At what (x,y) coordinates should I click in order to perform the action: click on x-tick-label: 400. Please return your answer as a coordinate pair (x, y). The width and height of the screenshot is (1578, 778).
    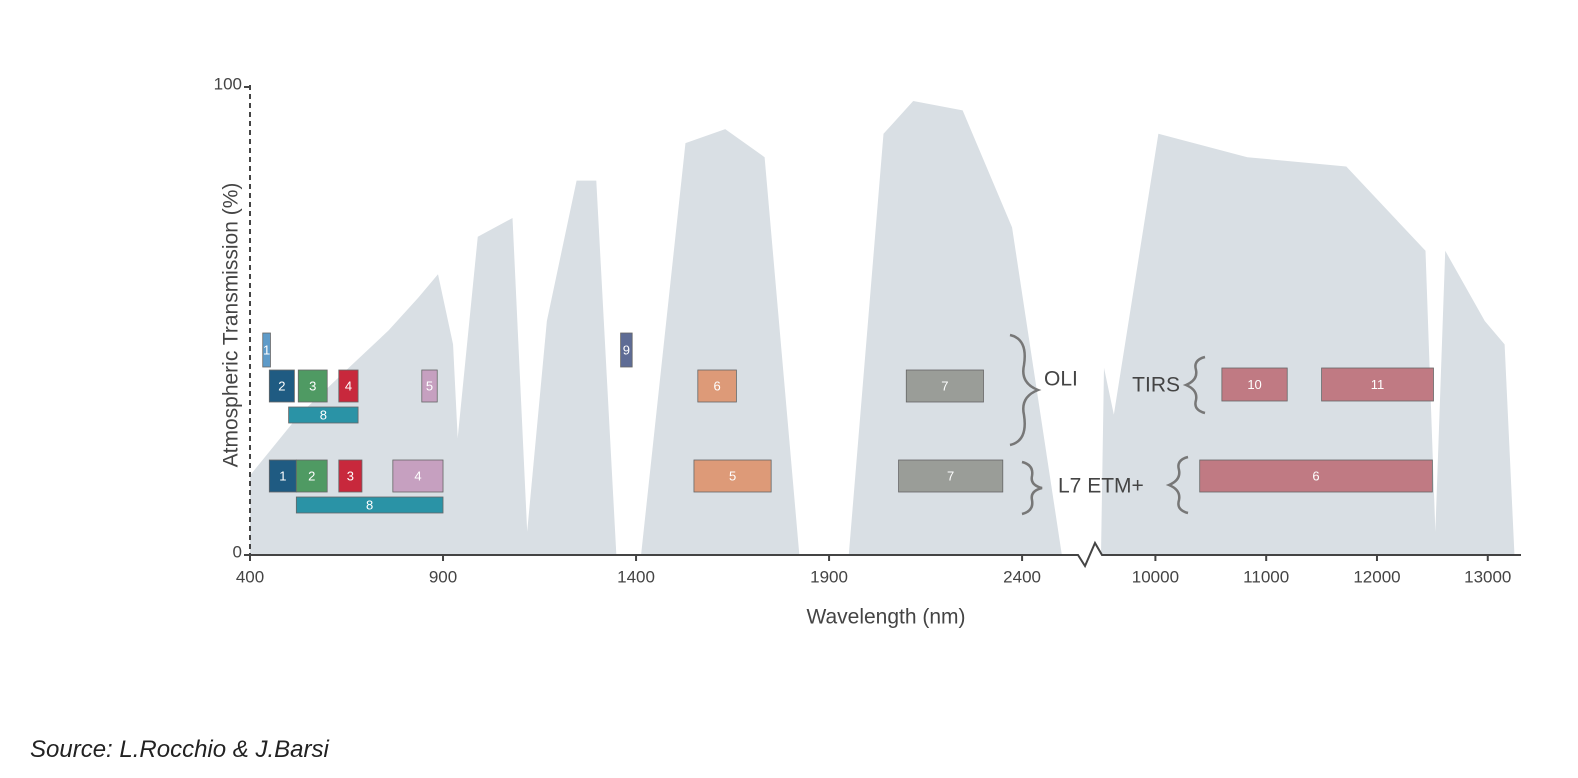
    Looking at the image, I should click on (250, 576).